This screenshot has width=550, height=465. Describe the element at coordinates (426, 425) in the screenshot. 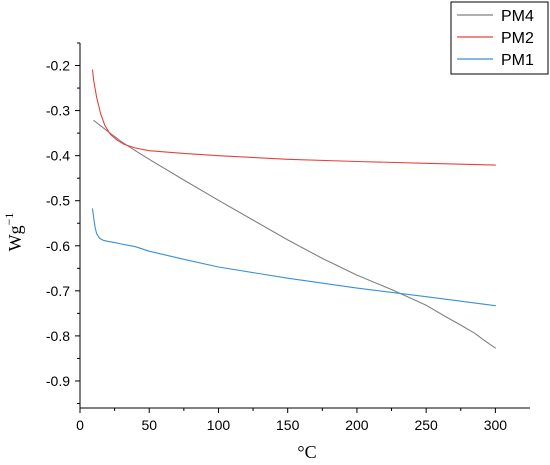

I see `x-tick-label: 250` at that location.